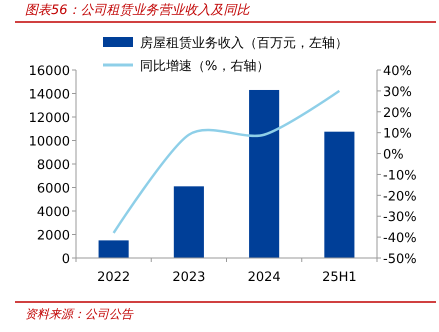  What do you see at coordinates (244, 43) in the screenshot?
I see `legend-label: 房屋租赁业务收入（百万元，左轴）` at bounding box center [244, 43].